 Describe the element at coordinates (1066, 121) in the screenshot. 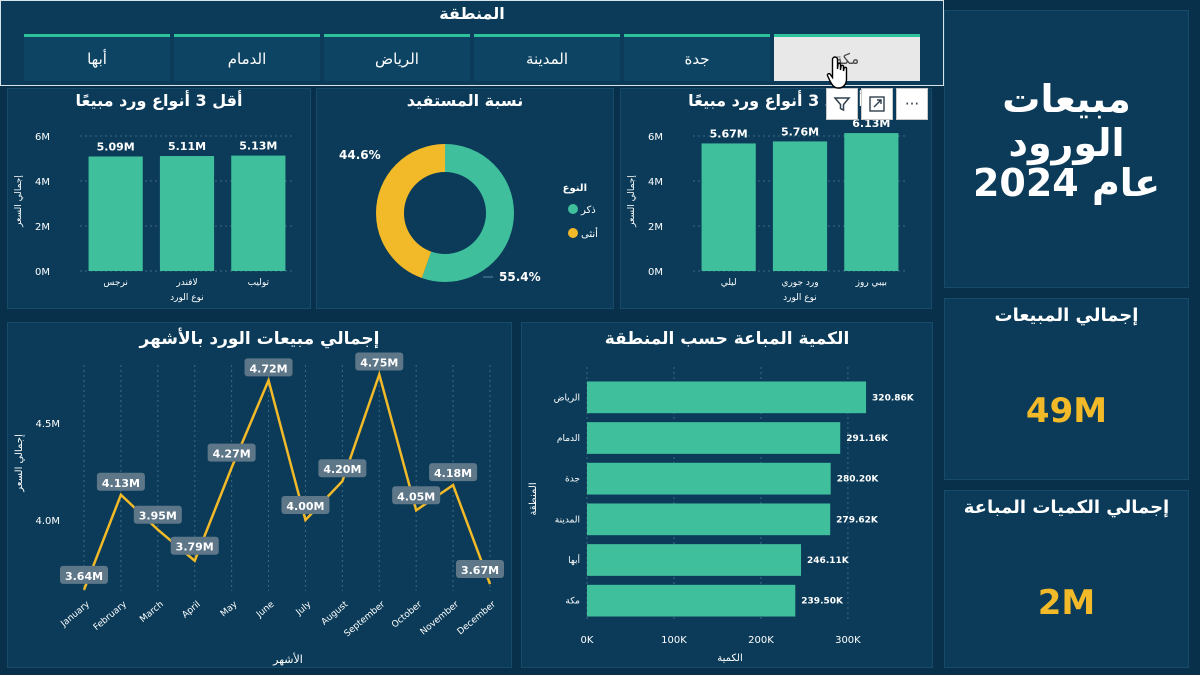

I see `headline-title: مبيعات الورود` at that location.